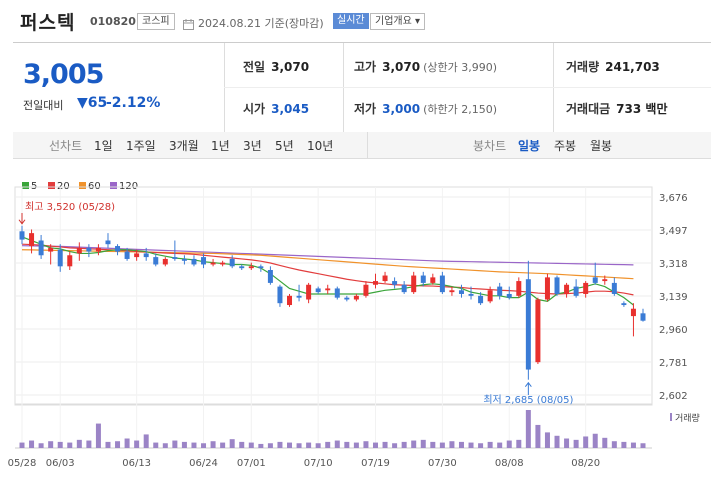 Image resolution: width=711 pixels, height=489 pixels. I want to click on tab-1week: 1주일, so click(141, 146).